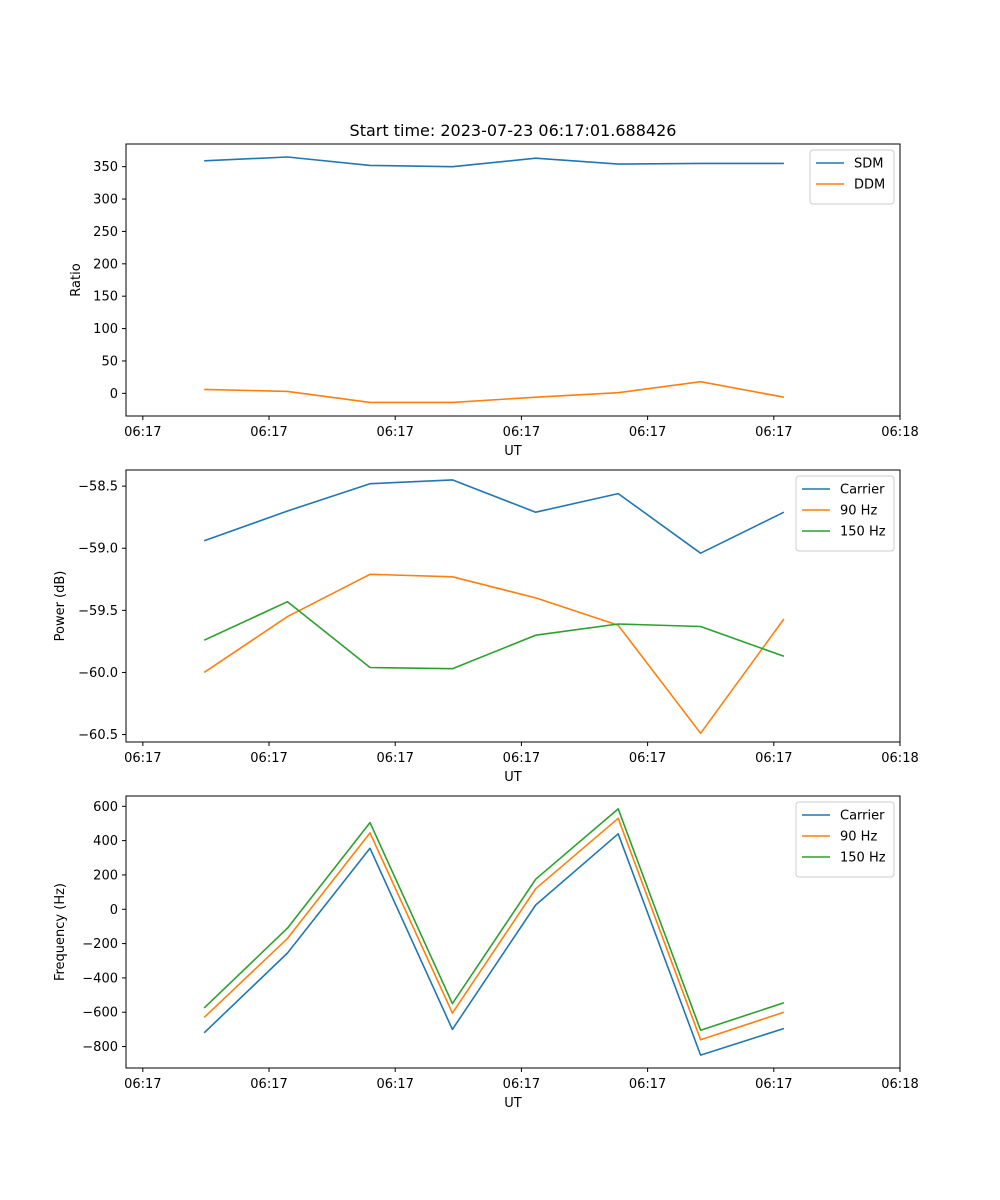 This screenshot has width=1000, height=1200. I want to click on legend: SDM DDM, so click(852, 177).